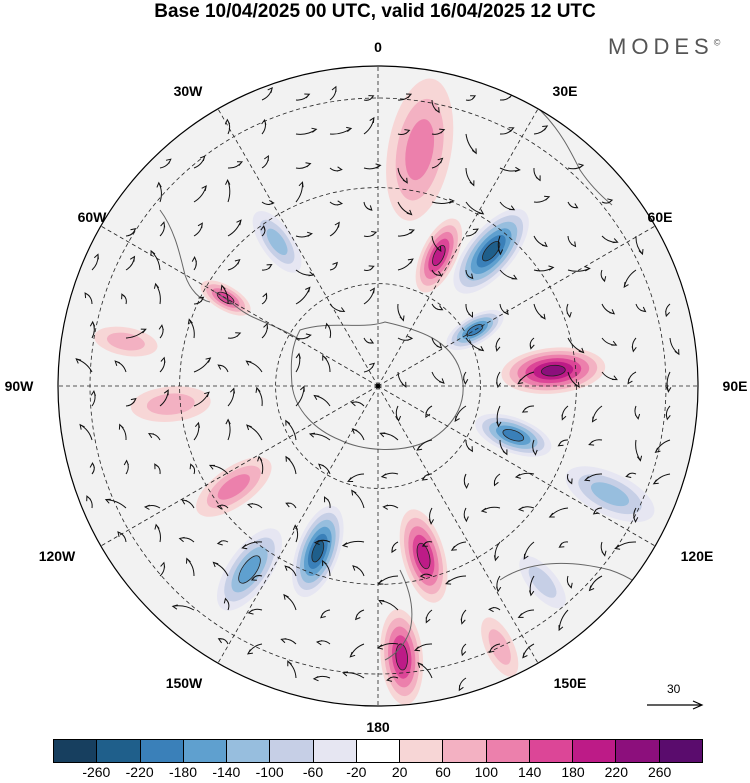 Image resolution: width=750 pixels, height=783 pixels. Describe the element at coordinates (573, 772) in the screenshot. I see `colorbar-tick-label: 180` at that location.